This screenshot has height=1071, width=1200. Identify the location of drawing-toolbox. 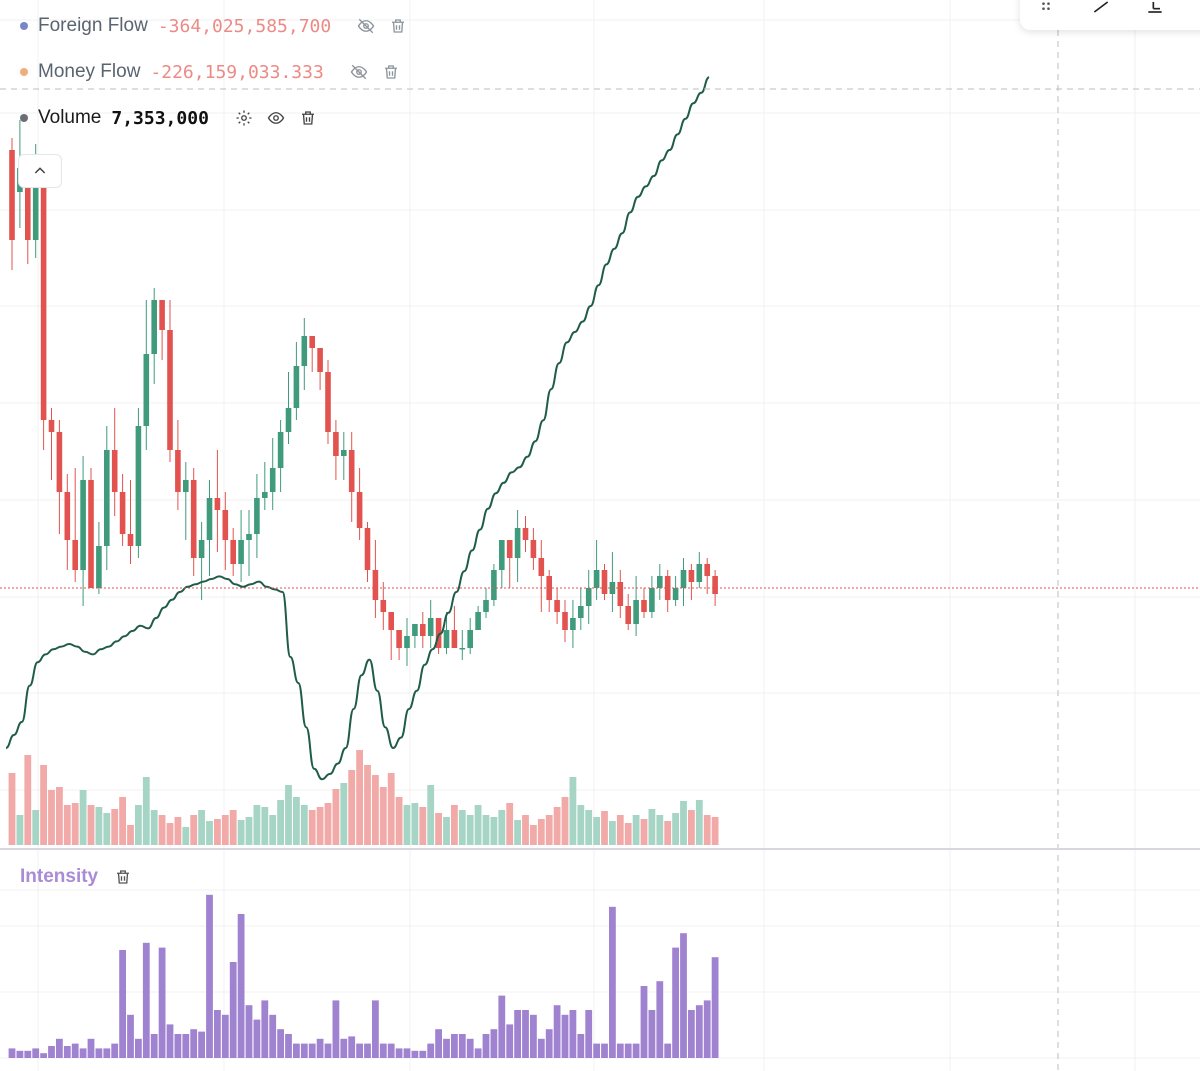
(1110, 15).